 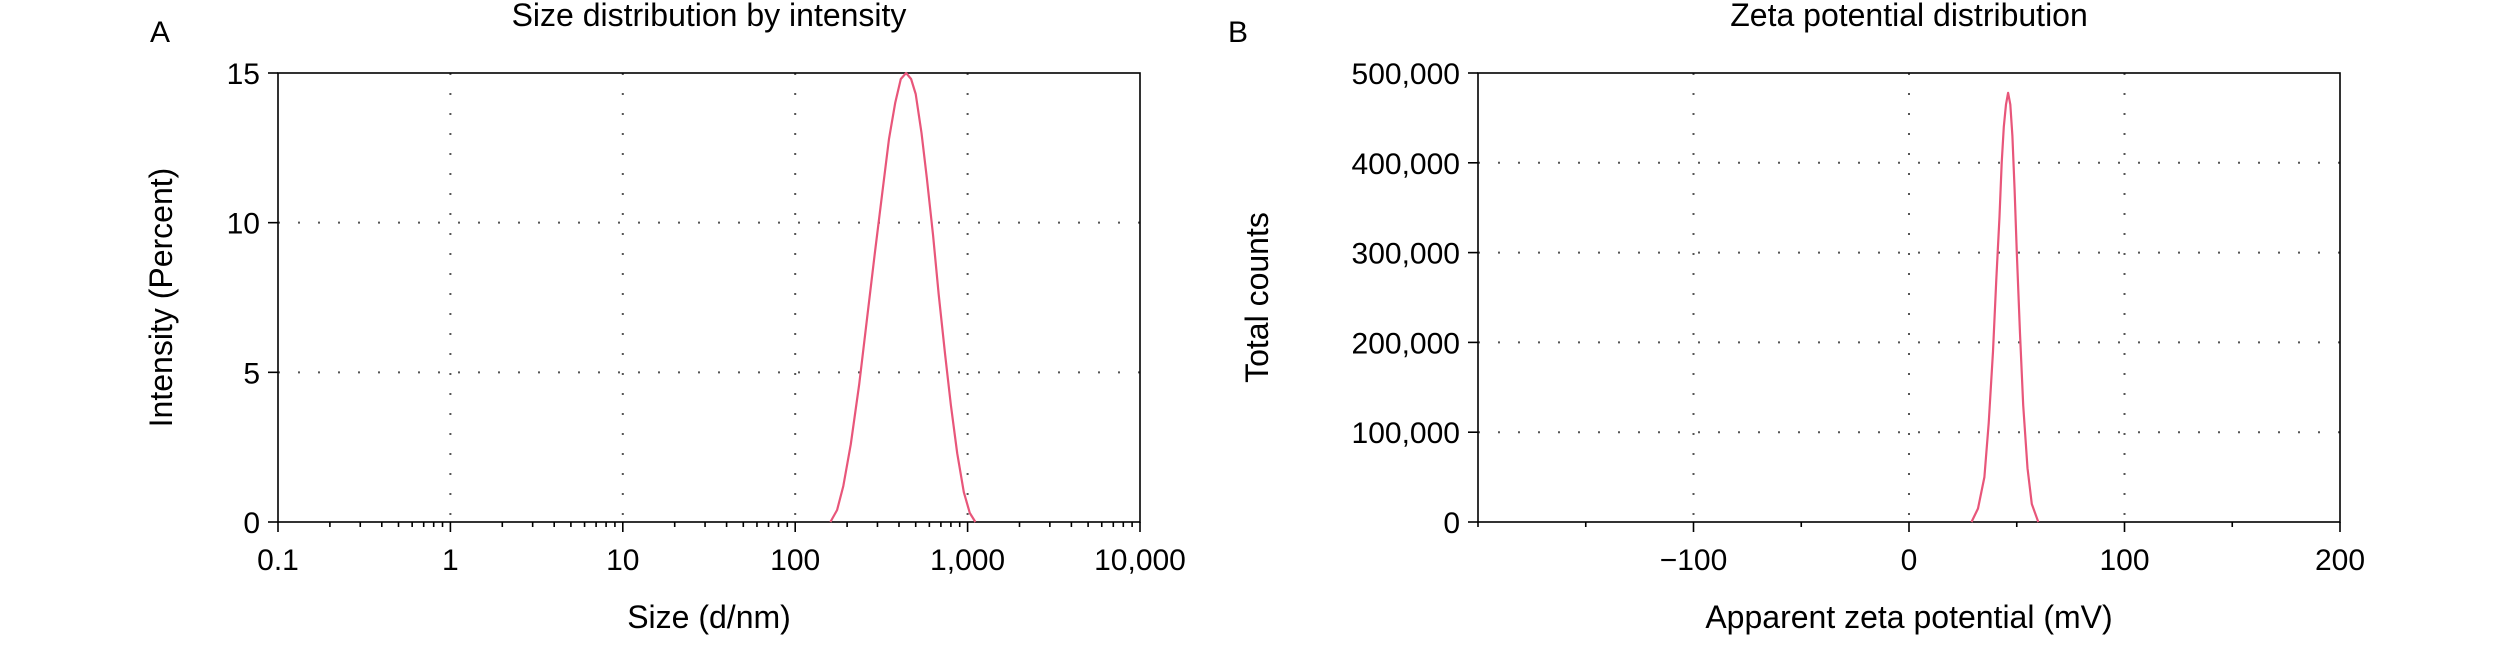 I want to click on panel-a-y-tick-label: 15, so click(x=243, y=74).